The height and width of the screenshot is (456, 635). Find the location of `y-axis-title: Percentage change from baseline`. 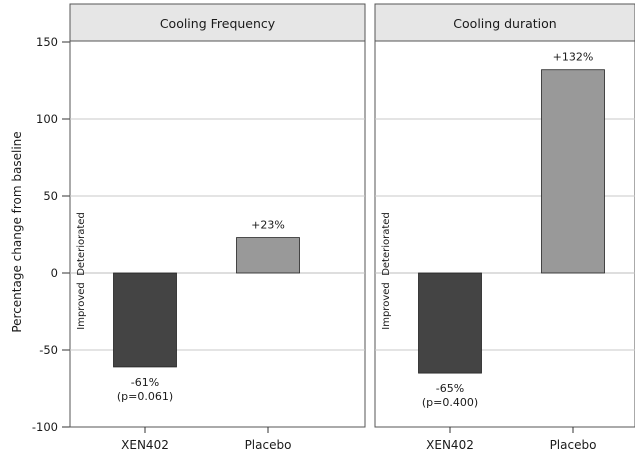

y-axis-title: Percentage change from baseline is located at coordinates (17, 231).